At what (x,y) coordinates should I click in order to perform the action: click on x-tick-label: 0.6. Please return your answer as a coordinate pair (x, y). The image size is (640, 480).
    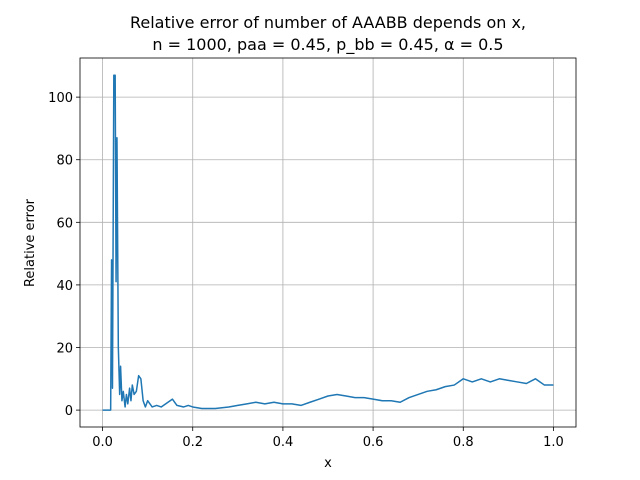
    Looking at the image, I should click on (373, 442).